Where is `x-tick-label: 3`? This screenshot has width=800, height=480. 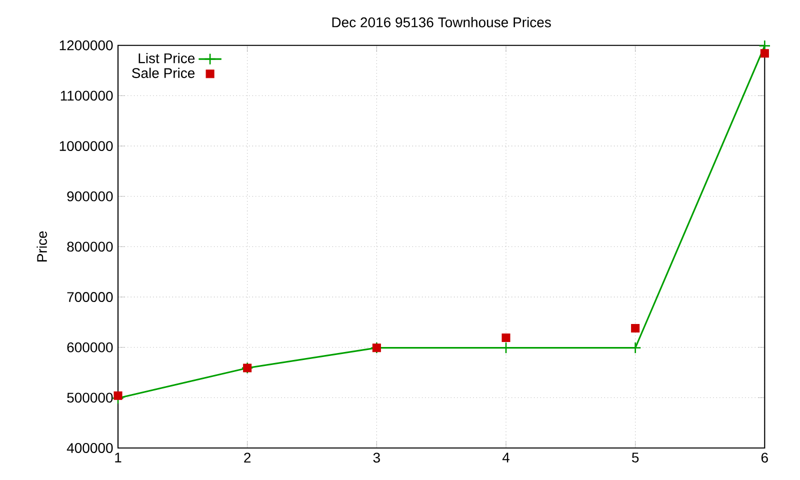
x-tick-label: 3 is located at coordinates (376, 457).